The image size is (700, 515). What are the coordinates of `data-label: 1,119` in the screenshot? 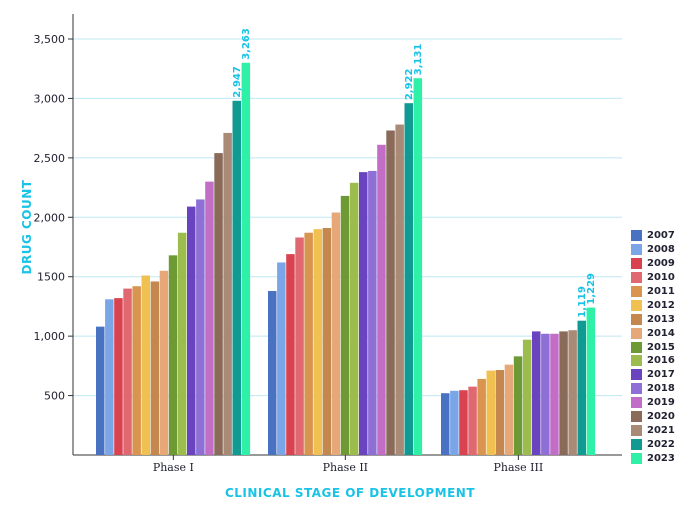 It's located at (582, 302).